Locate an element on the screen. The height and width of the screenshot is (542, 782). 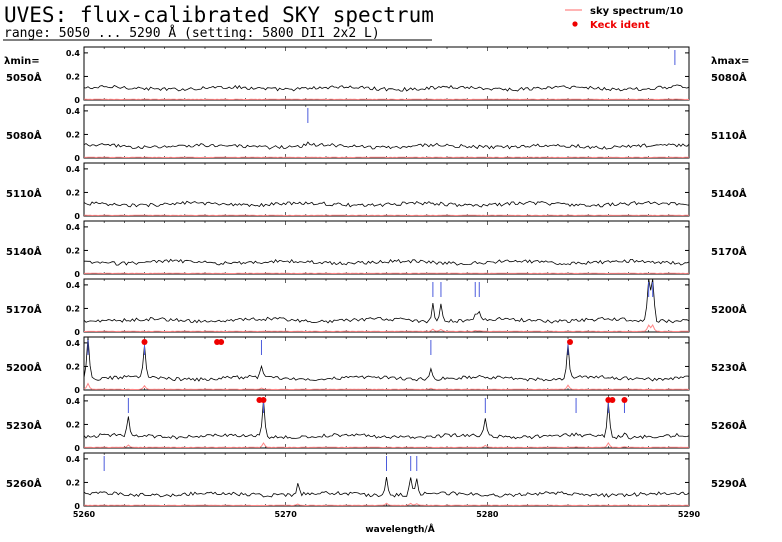
lambda-max-label: 5170Å is located at coordinates (729, 251).